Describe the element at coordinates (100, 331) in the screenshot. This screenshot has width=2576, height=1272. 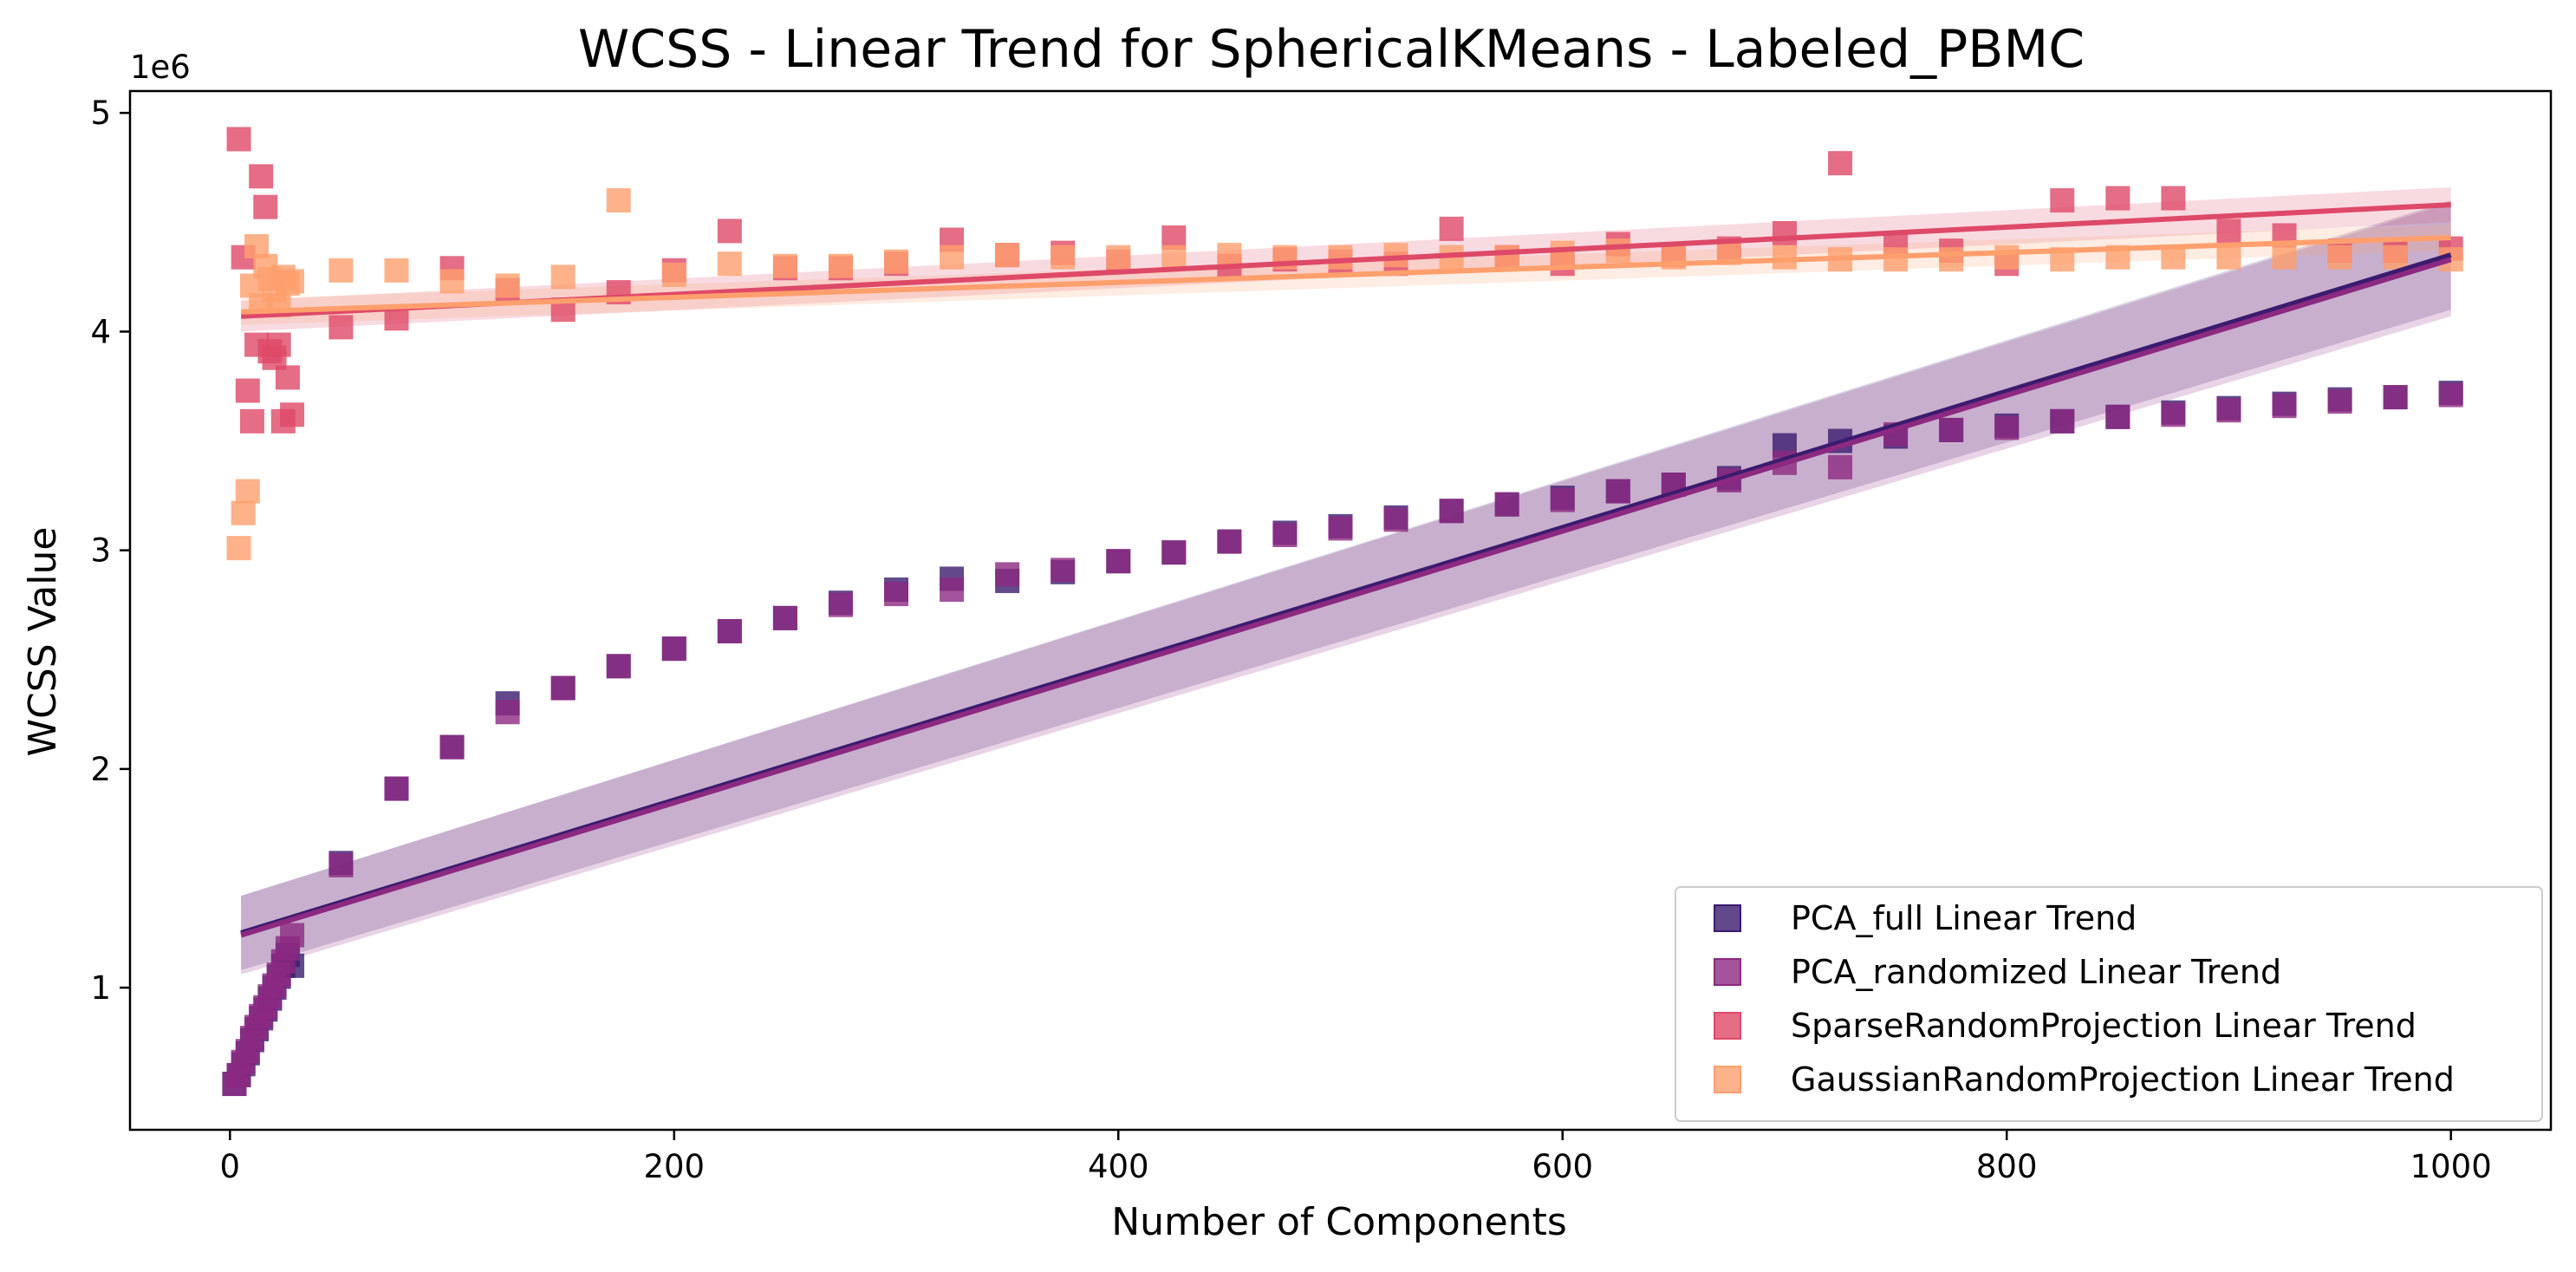
I see `y-tick-label: 4` at that location.